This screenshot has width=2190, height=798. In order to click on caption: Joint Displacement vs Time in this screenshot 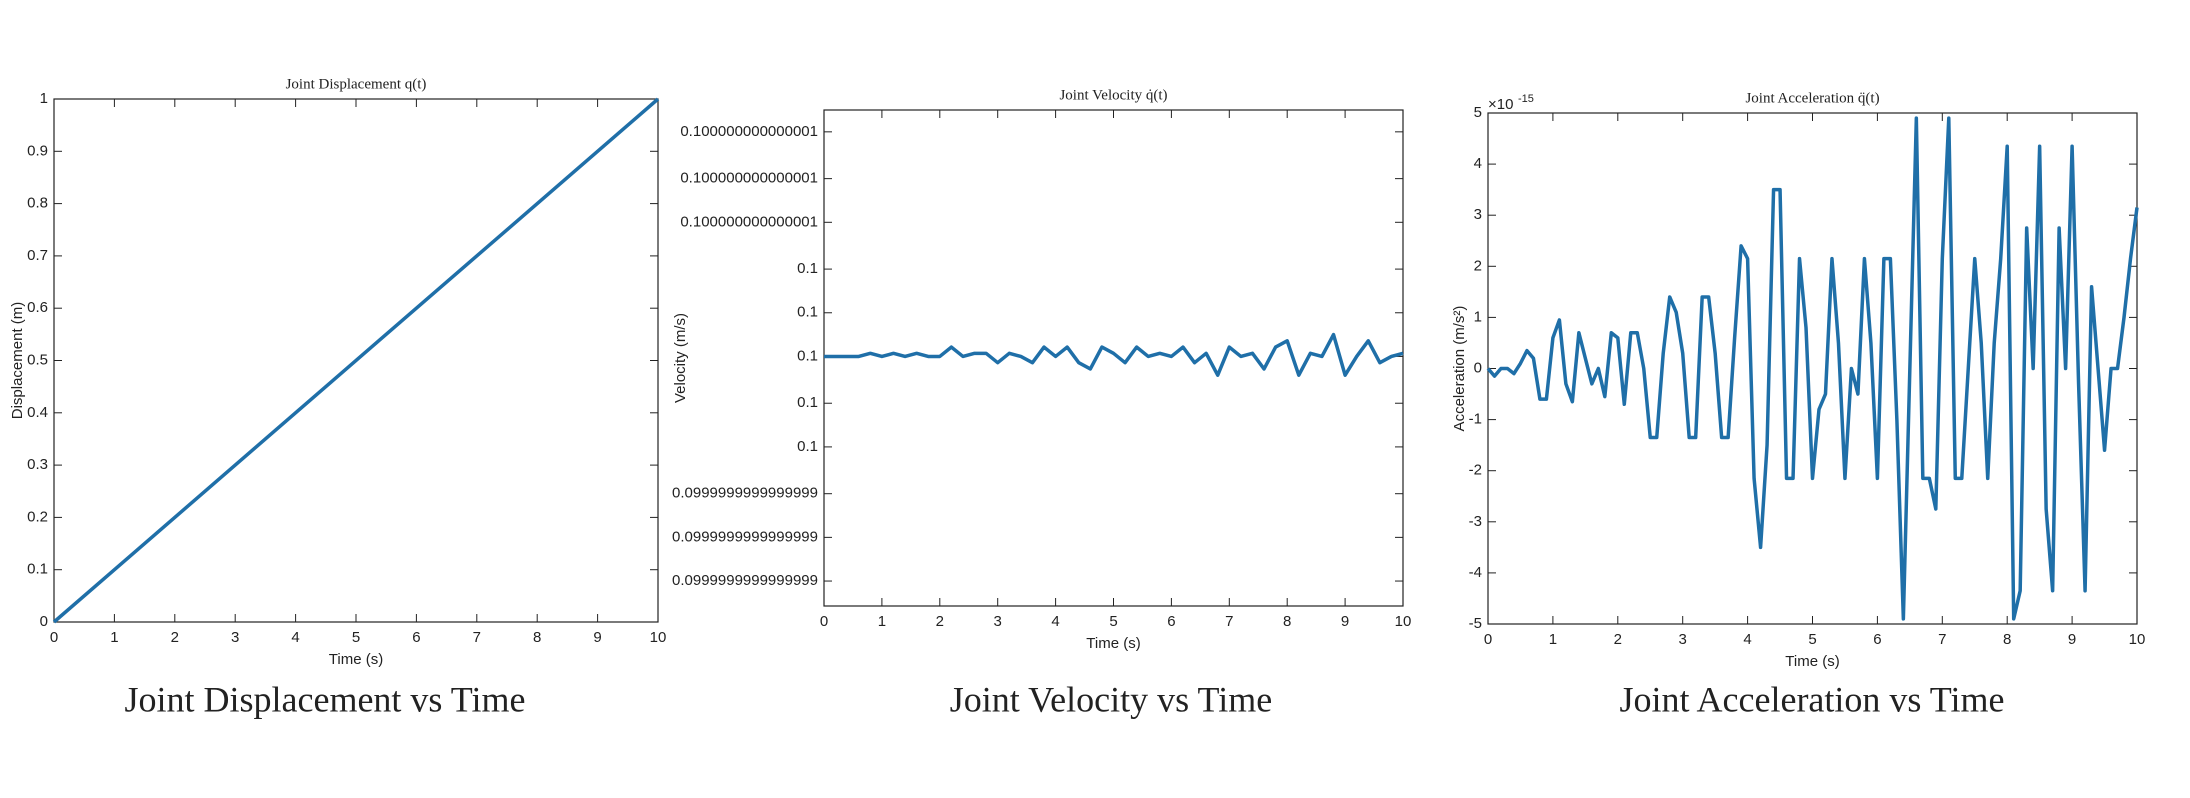, I will do `click(324, 699)`.